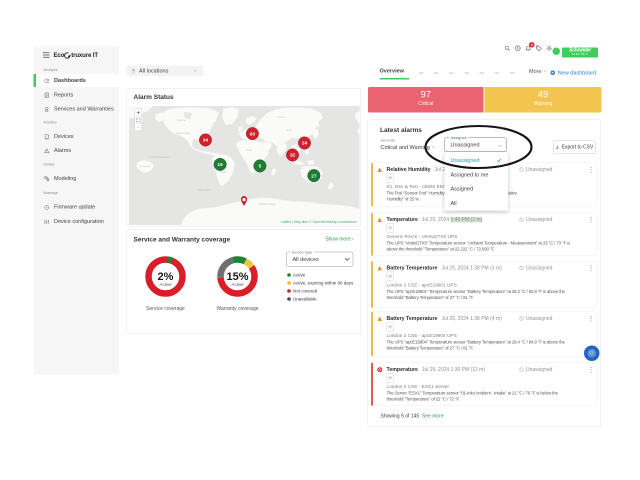 The image size is (640, 480). Describe the element at coordinates (293, 156) in the screenshot. I see `svg-text: 32` at that location.